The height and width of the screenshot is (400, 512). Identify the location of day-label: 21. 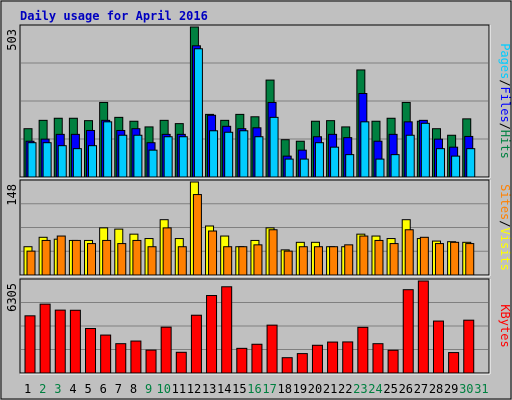
(330, 389).